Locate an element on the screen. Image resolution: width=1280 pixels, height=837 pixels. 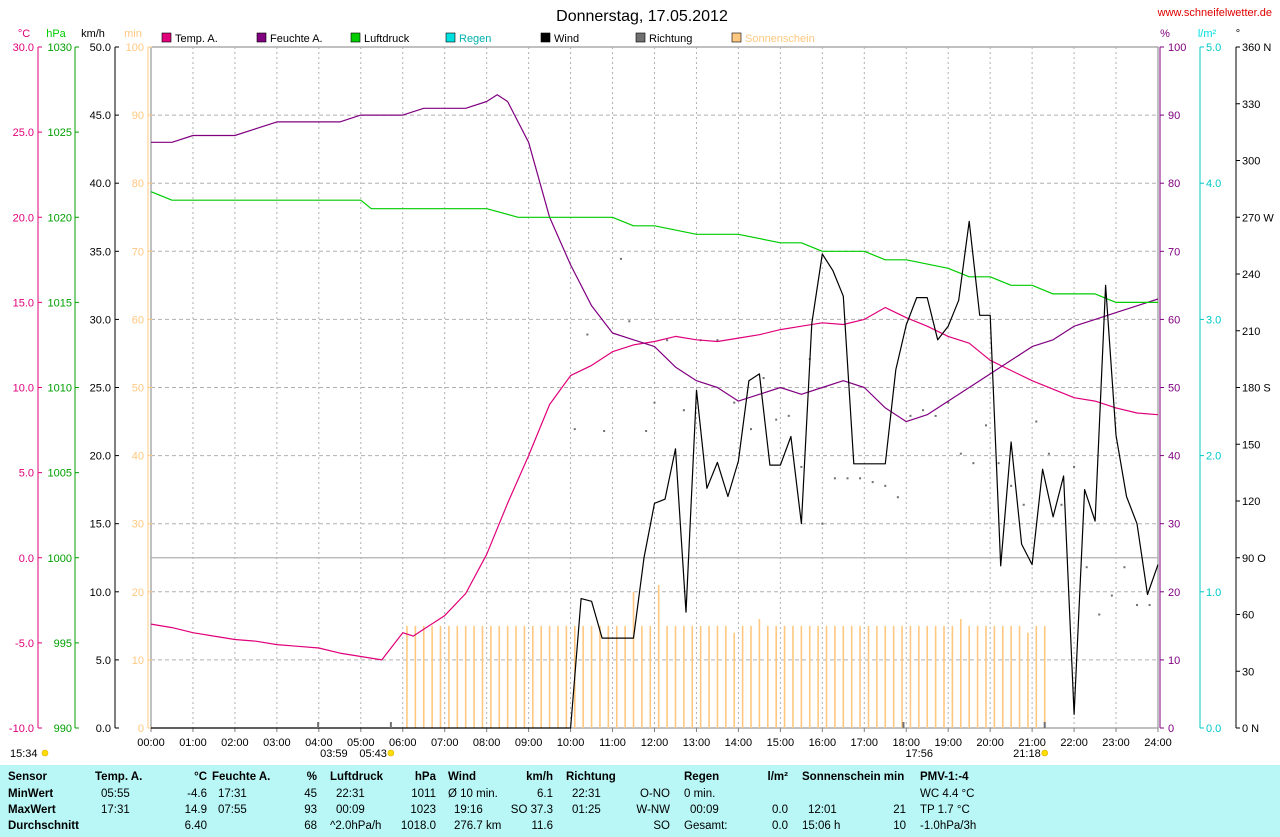
stats-time: 12:01 is located at coordinates (822, 810).